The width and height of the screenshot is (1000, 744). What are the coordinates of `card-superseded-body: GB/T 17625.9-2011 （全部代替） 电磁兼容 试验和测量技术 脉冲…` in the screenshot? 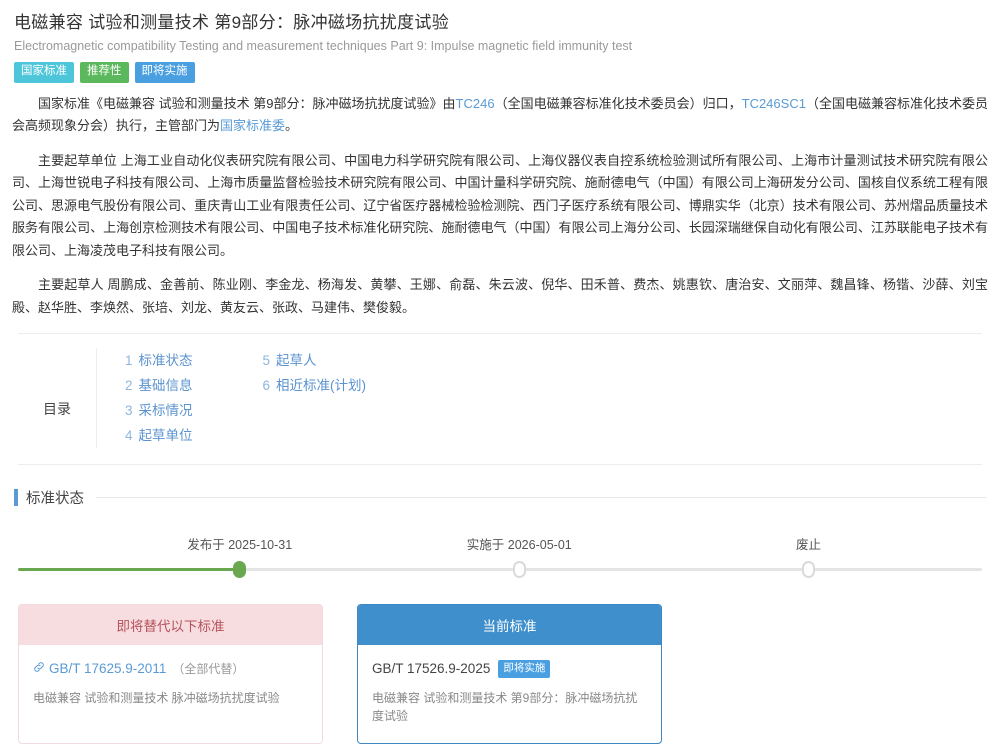 It's located at (170, 685).